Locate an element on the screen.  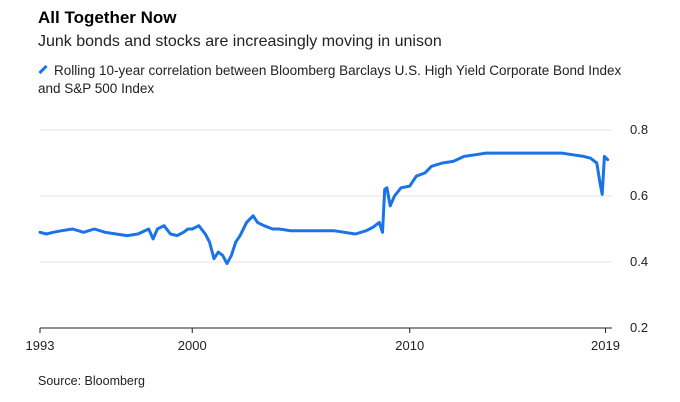
source-note: Source: Bloomberg is located at coordinates (92, 381).